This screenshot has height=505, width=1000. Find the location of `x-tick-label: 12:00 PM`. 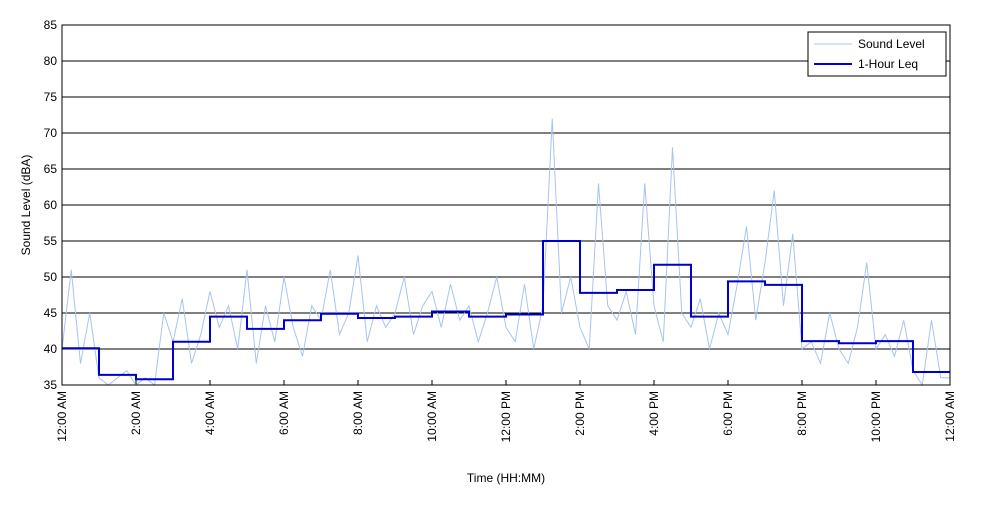

x-tick-label: 12:00 PM is located at coordinates (506, 416).